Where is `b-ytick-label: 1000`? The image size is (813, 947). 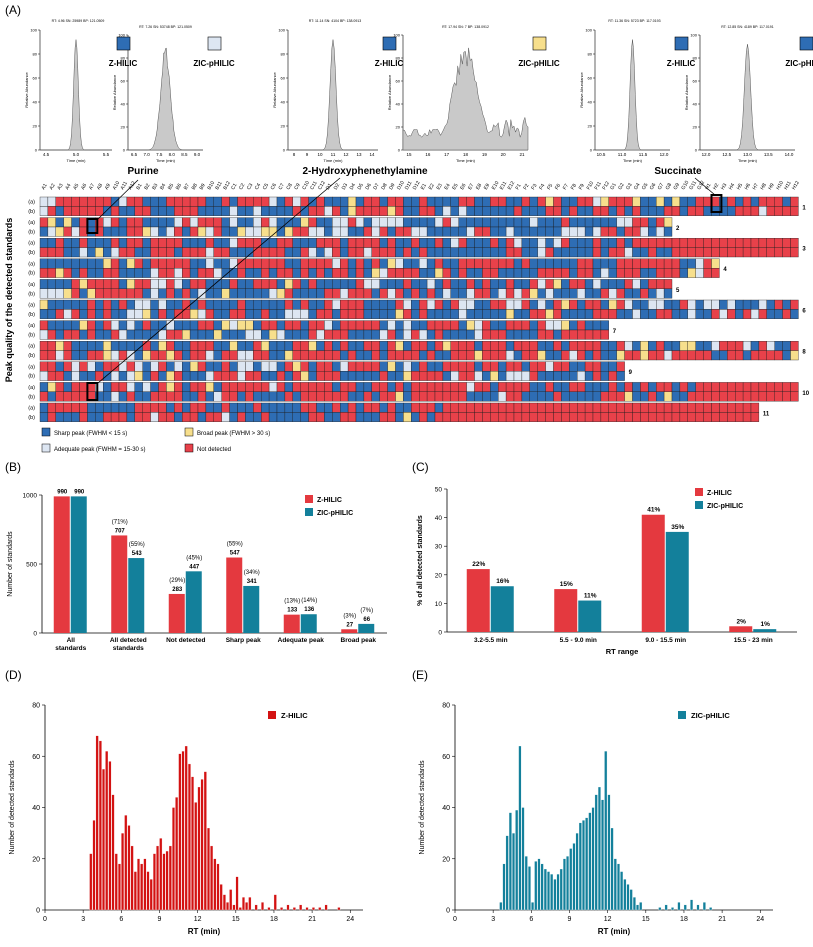
b-ytick-label: 1000 is located at coordinates (30, 496).